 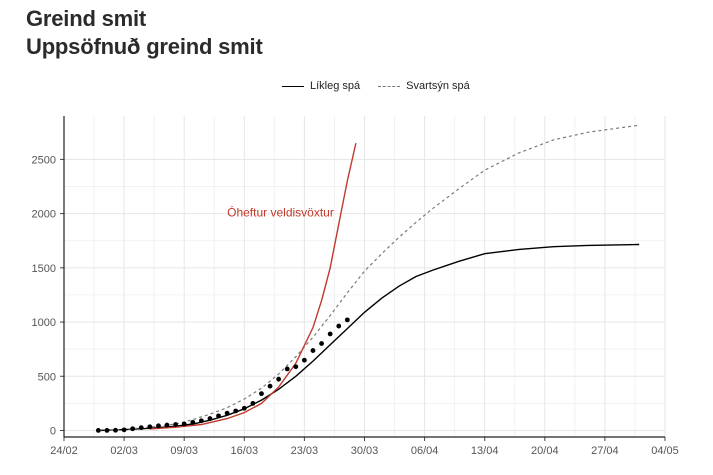 What do you see at coordinates (44, 269) in the screenshot?
I see `y-tick-label: 1500` at bounding box center [44, 269].